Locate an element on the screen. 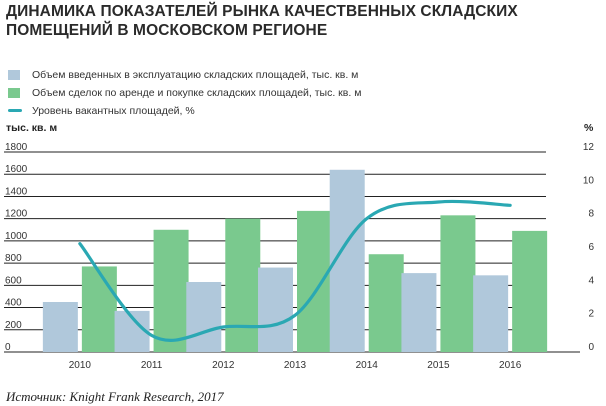  y-left-tick-label: 800 is located at coordinates (13, 258).